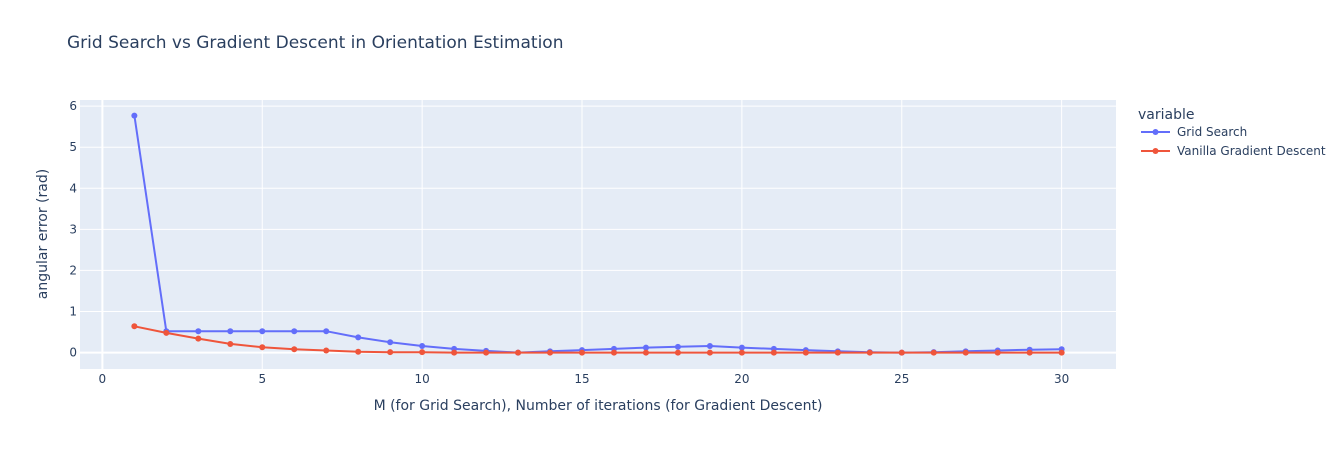 The width and height of the screenshot is (1344, 450). What do you see at coordinates (581, 379) in the screenshot?
I see `x-tick-label: 15` at bounding box center [581, 379].